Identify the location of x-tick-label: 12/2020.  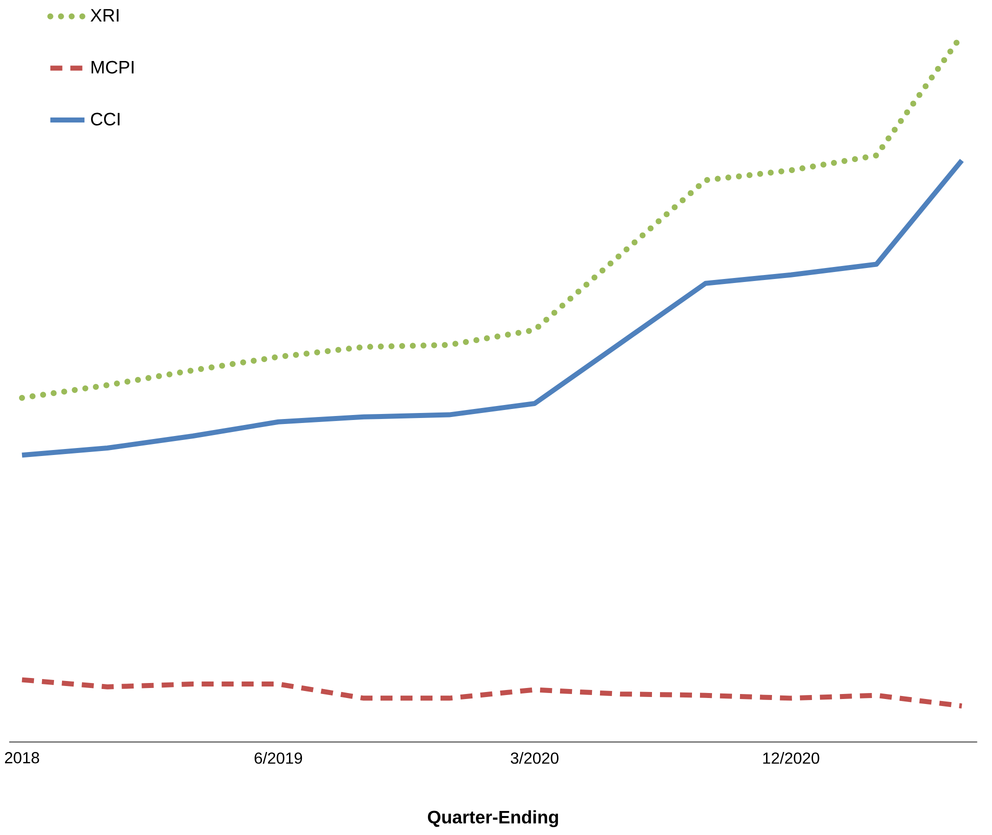
(791, 758).